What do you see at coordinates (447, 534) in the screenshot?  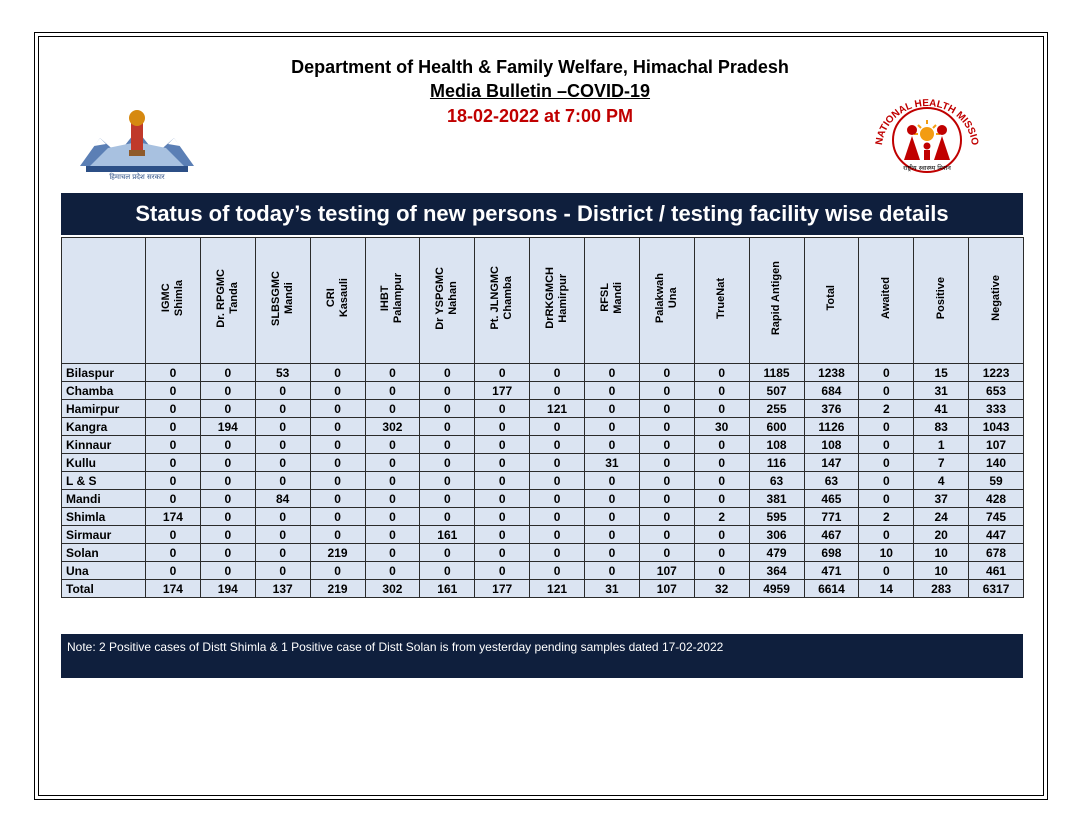 I see `value-cell: 161` at bounding box center [447, 534].